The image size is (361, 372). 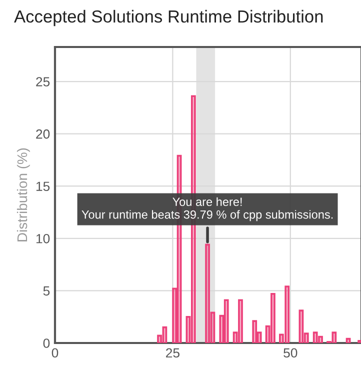 I want to click on y-tick-label: 25, so click(x=43, y=81).